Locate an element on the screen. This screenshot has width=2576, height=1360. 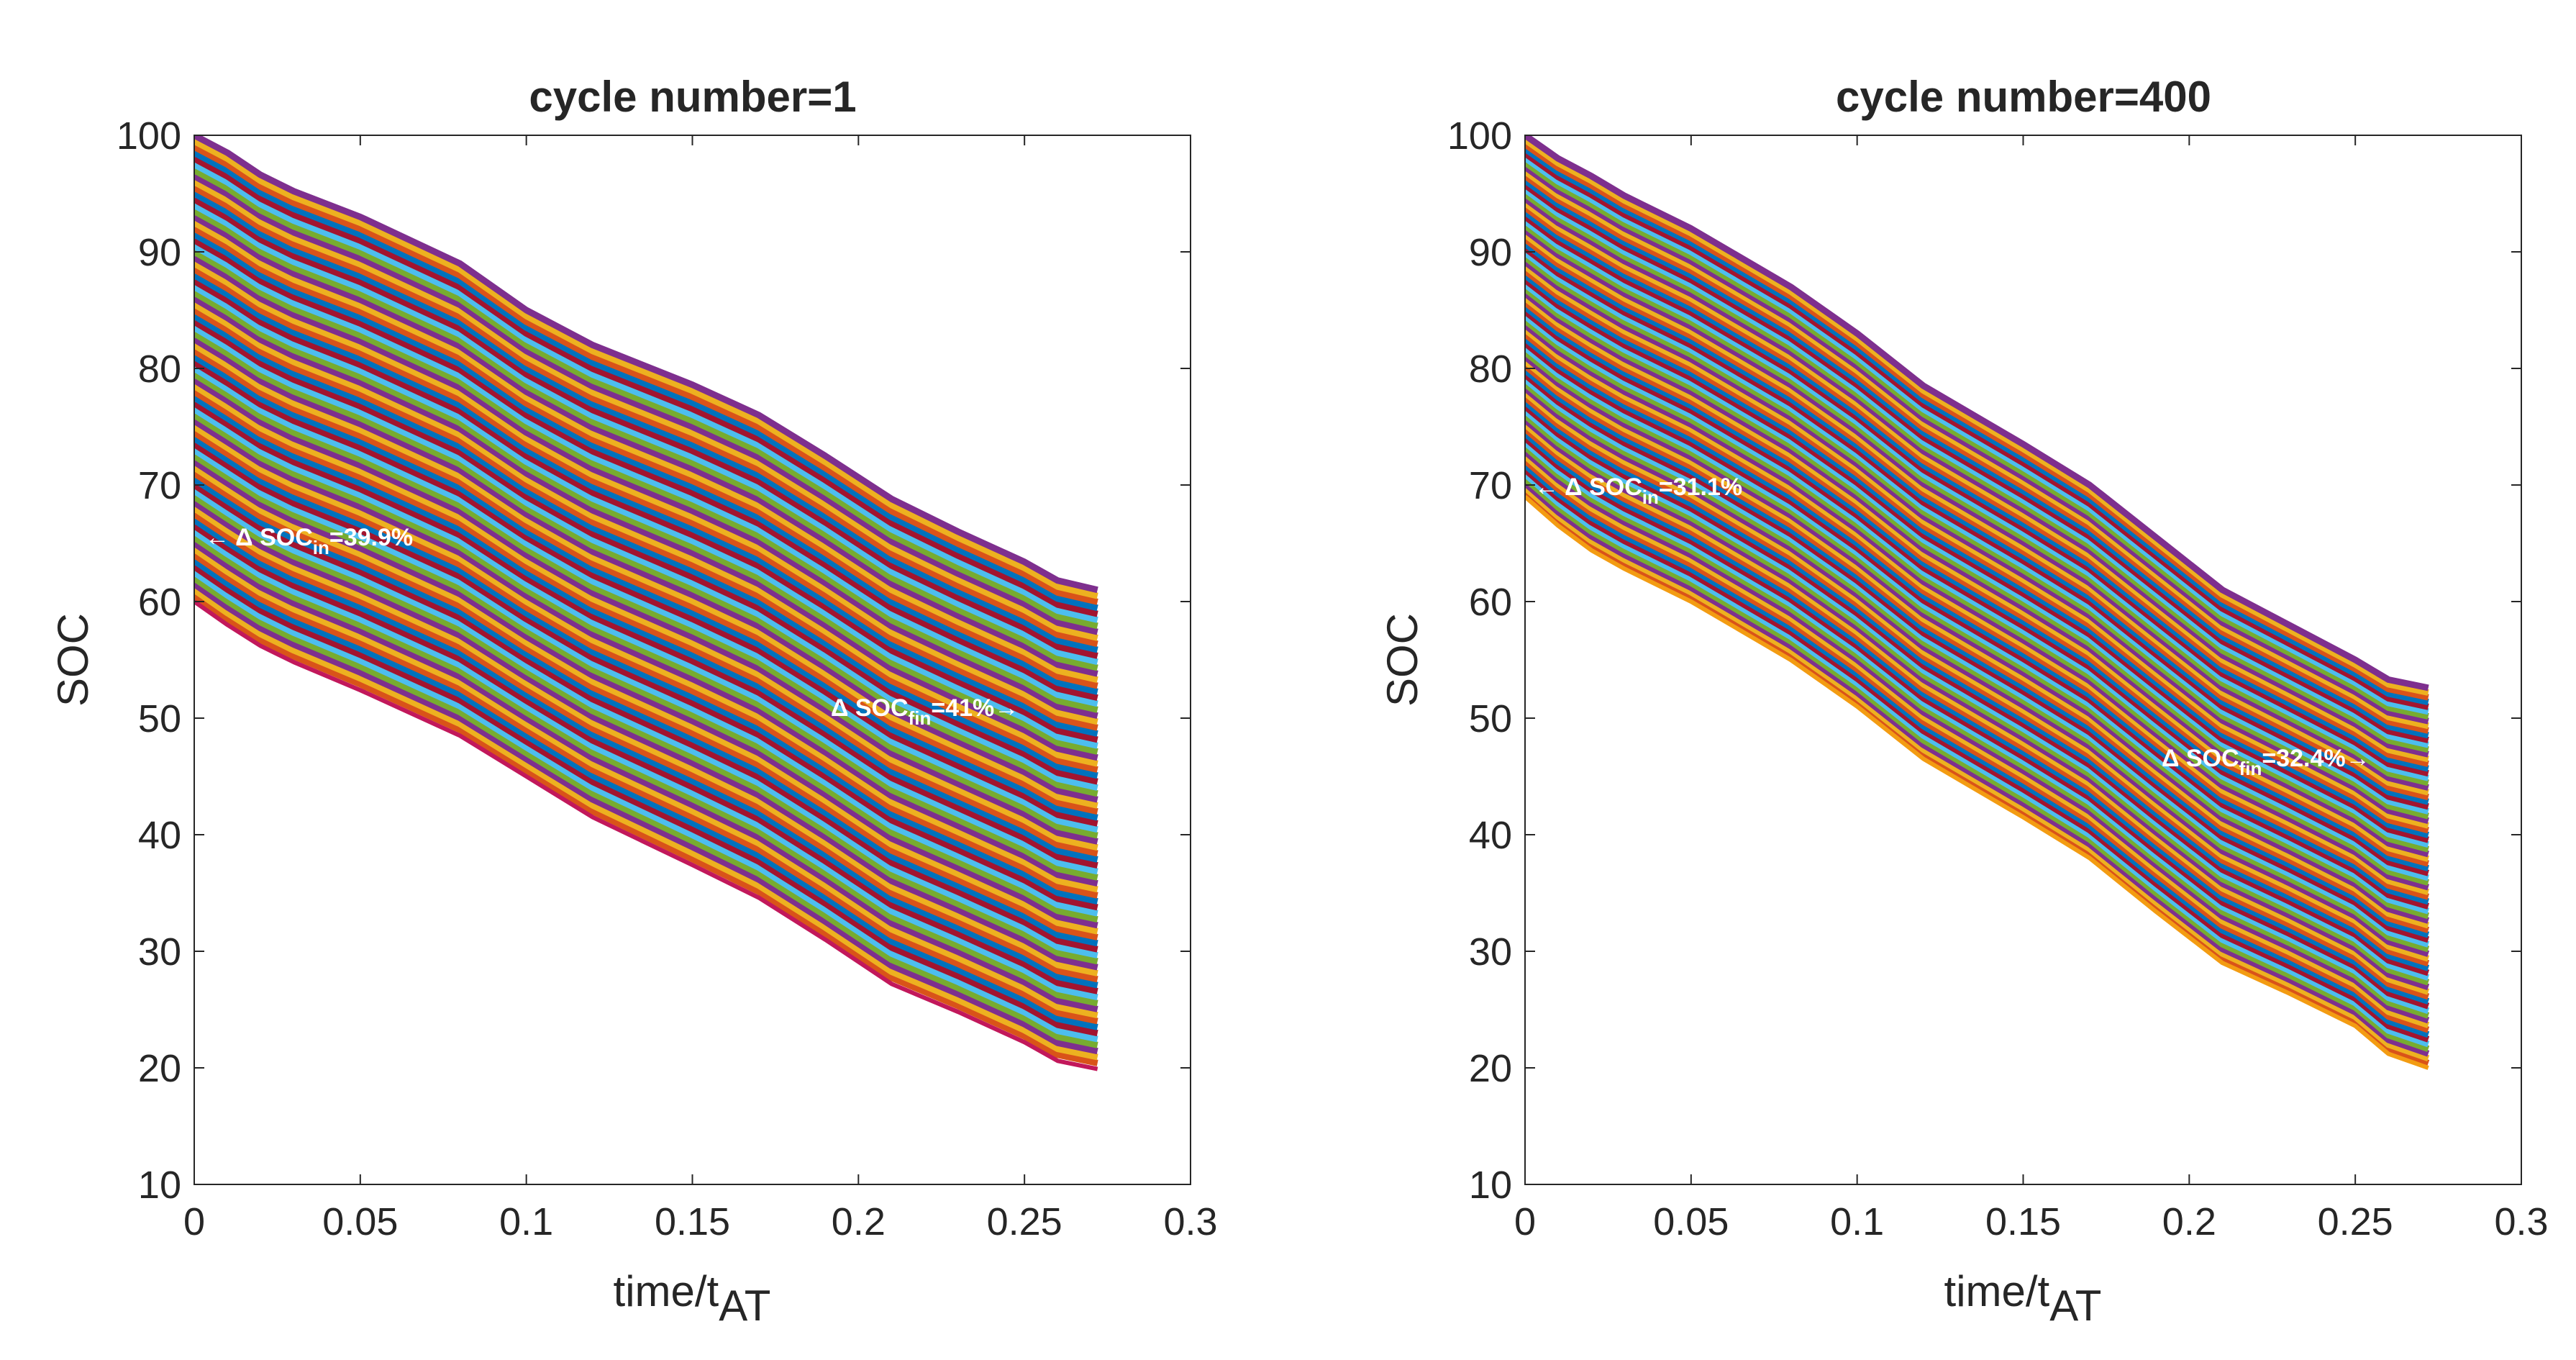
left-chart-x-tick-label: 0.1 is located at coordinates (526, 1221).